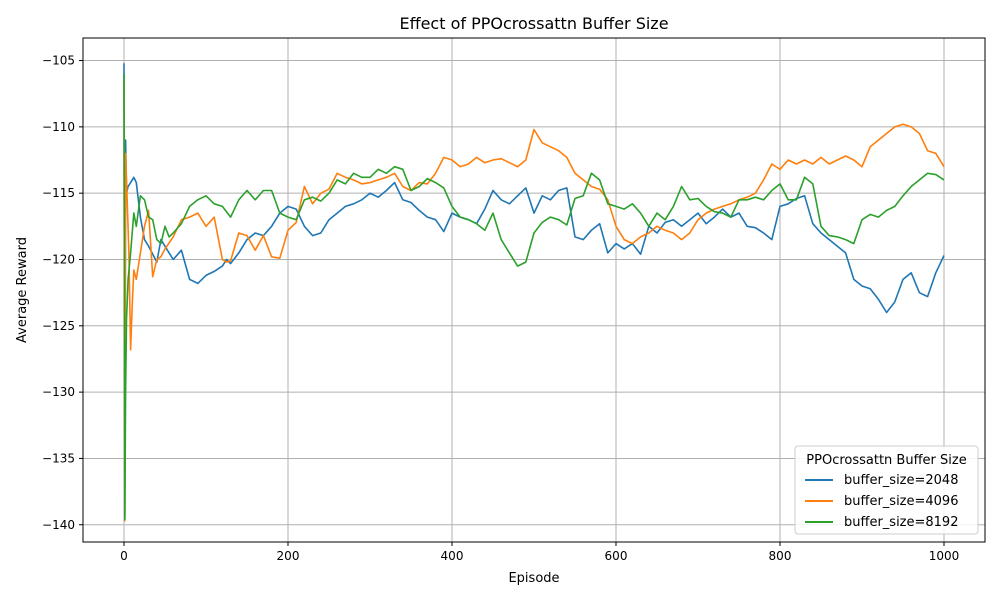 The width and height of the screenshot is (1000, 600). Describe the element at coordinates (58, 458) in the screenshot. I see `y-tick-label: −135` at that location.